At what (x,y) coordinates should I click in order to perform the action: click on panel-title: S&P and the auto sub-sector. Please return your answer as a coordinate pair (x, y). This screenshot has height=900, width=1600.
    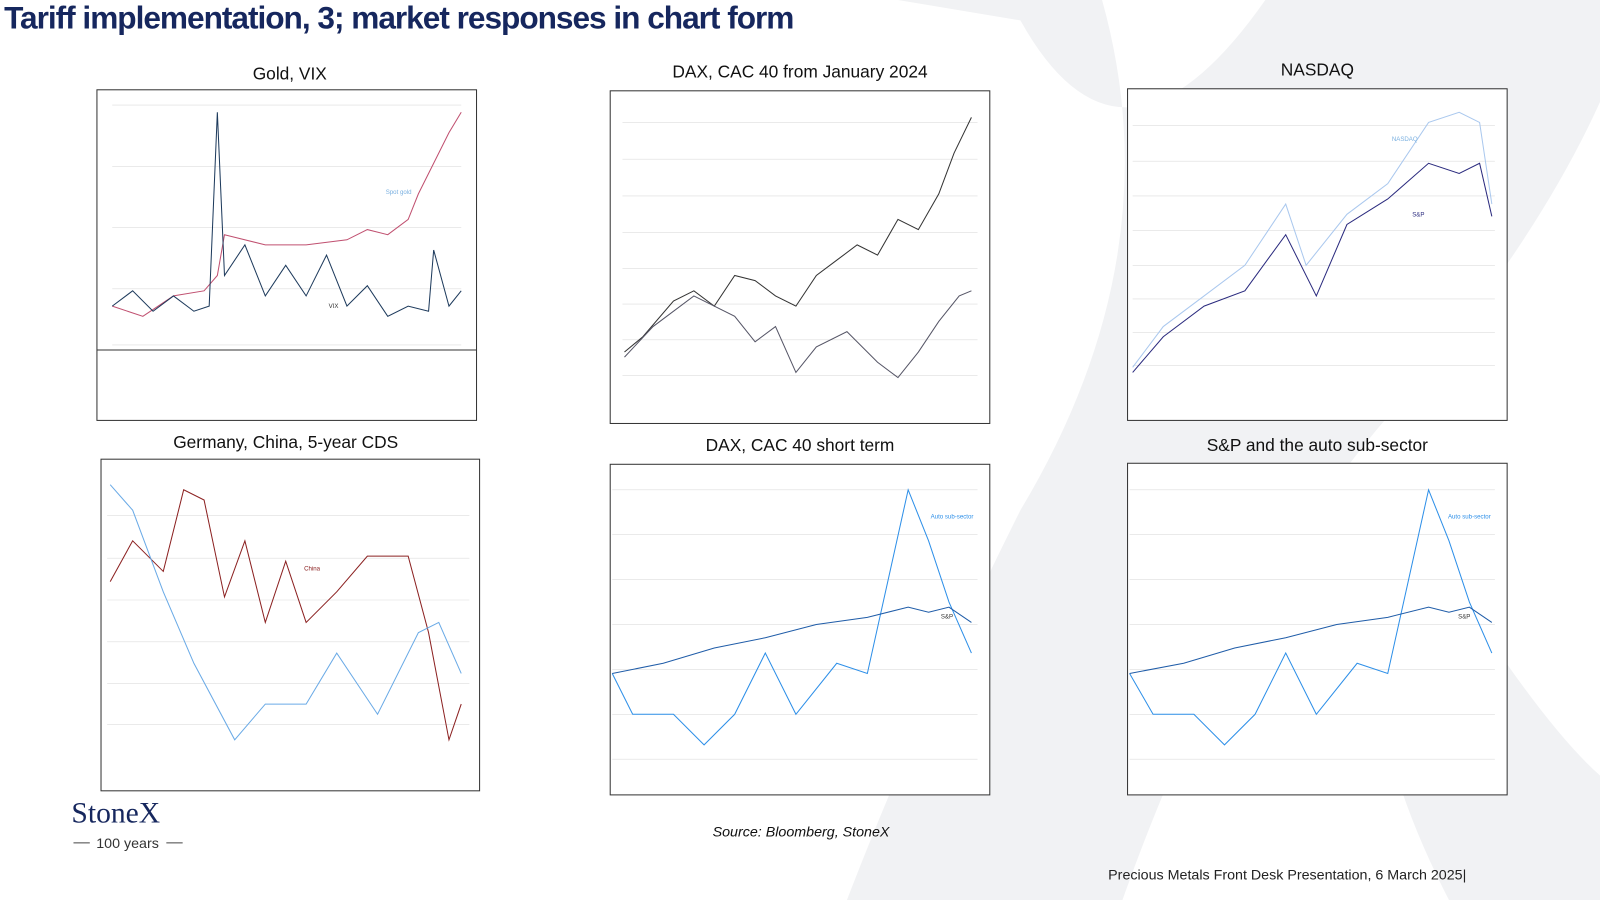
    Looking at the image, I should click on (1317, 445).